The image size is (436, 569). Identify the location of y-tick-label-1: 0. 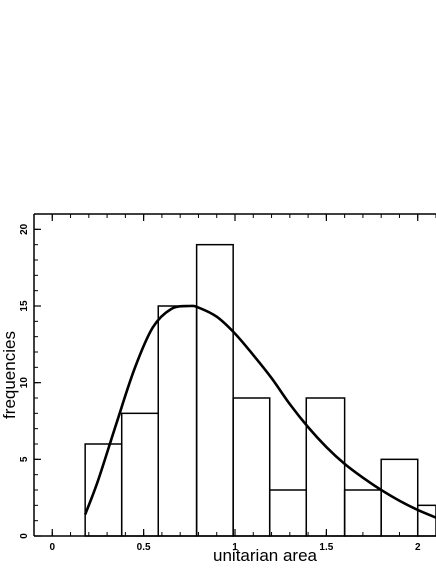
(24, 536).